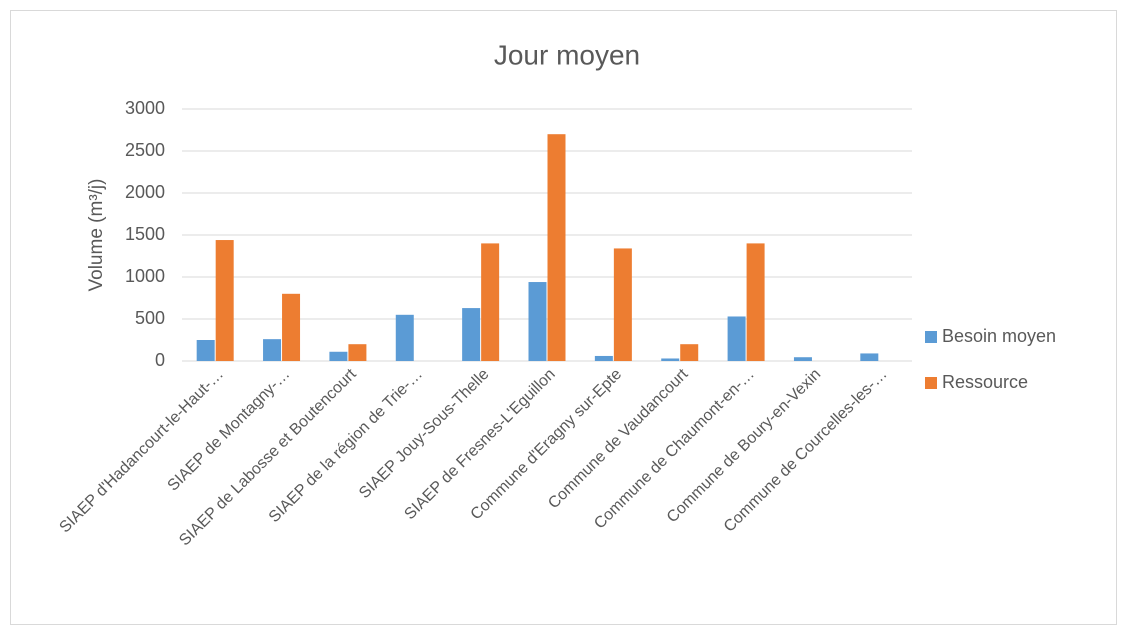 The height and width of the screenshot is (639, 1128). I want to click on chart-title: Jour moyen, so click(567, 54).